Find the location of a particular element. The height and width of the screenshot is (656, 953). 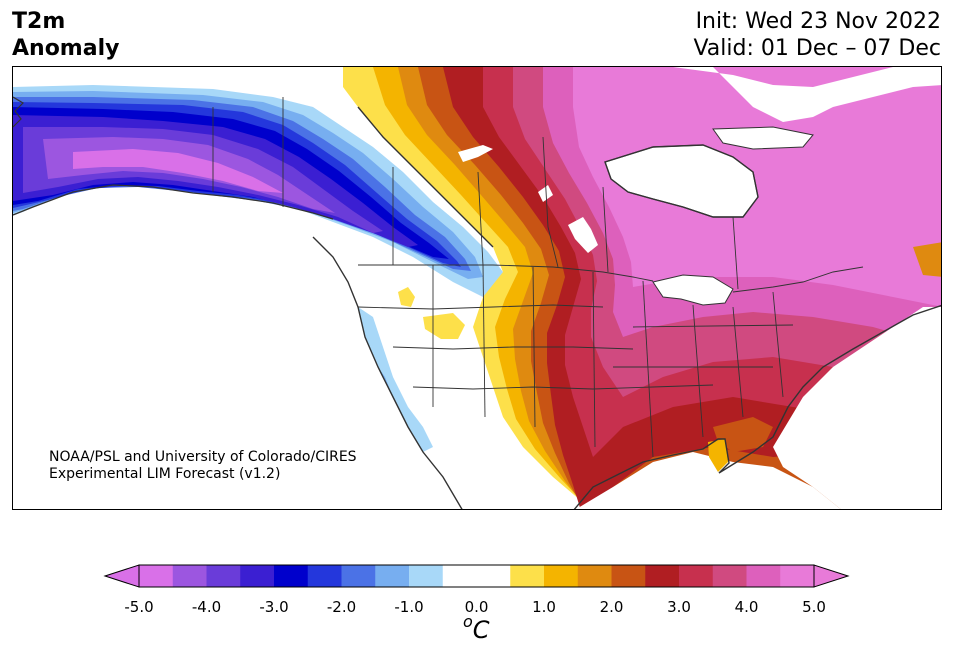

arctic-water is located at coordinates (807, 94).